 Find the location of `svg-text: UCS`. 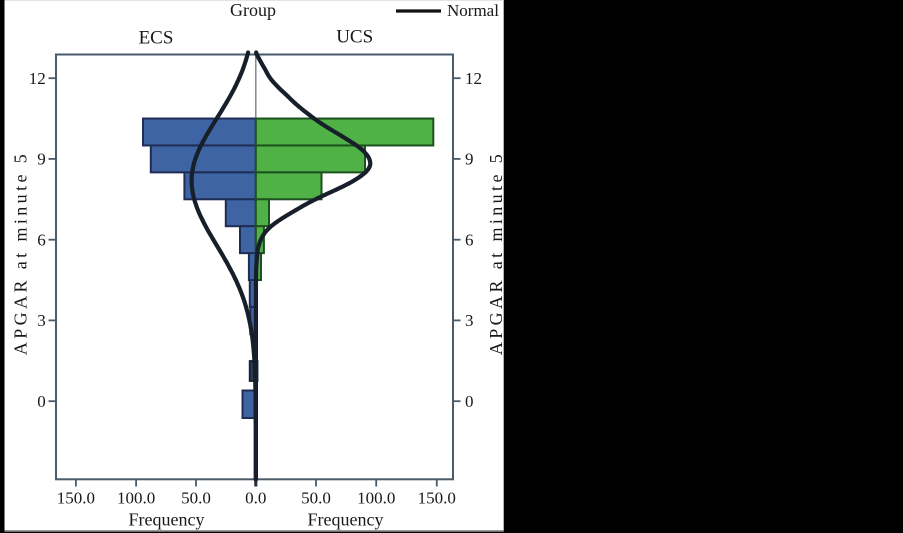

svg-text: UCS is located at coordinates (354, 37).